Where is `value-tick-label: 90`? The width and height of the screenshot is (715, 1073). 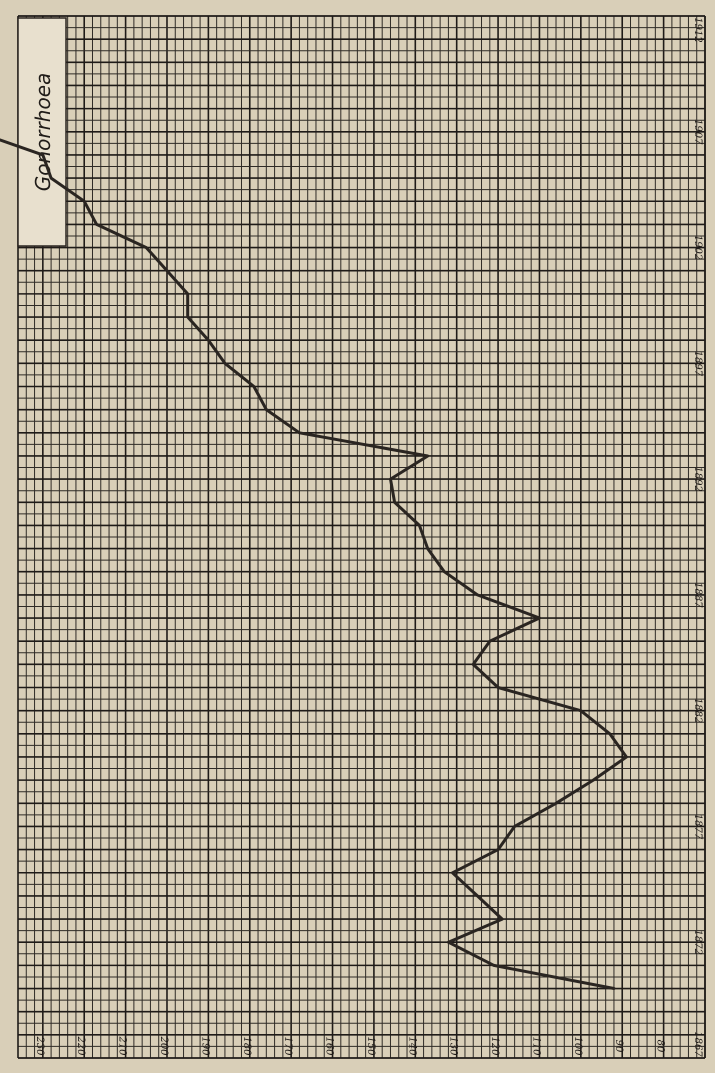 value-tick-label: 90 is located at coordinates (618, 1046).